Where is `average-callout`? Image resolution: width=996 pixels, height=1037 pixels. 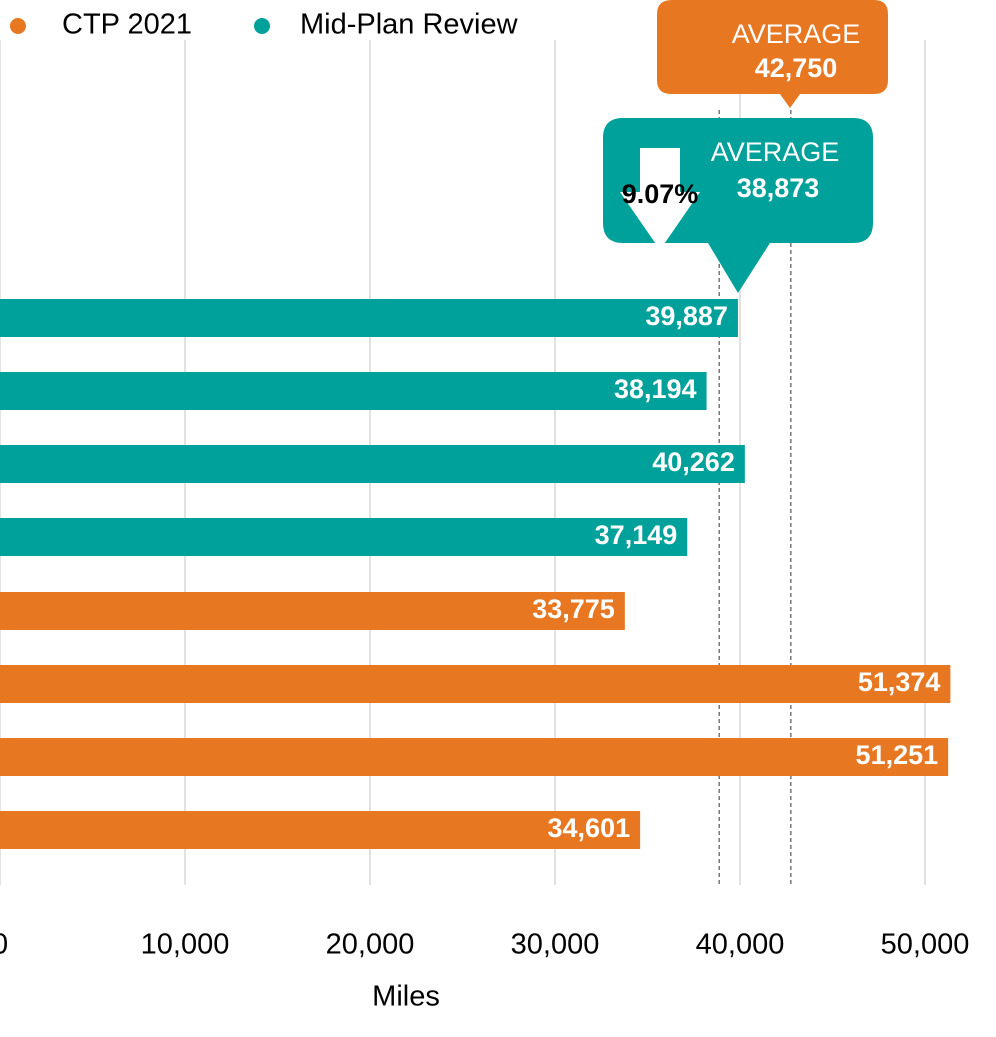
average-callout is located at coordinates (772, 54).